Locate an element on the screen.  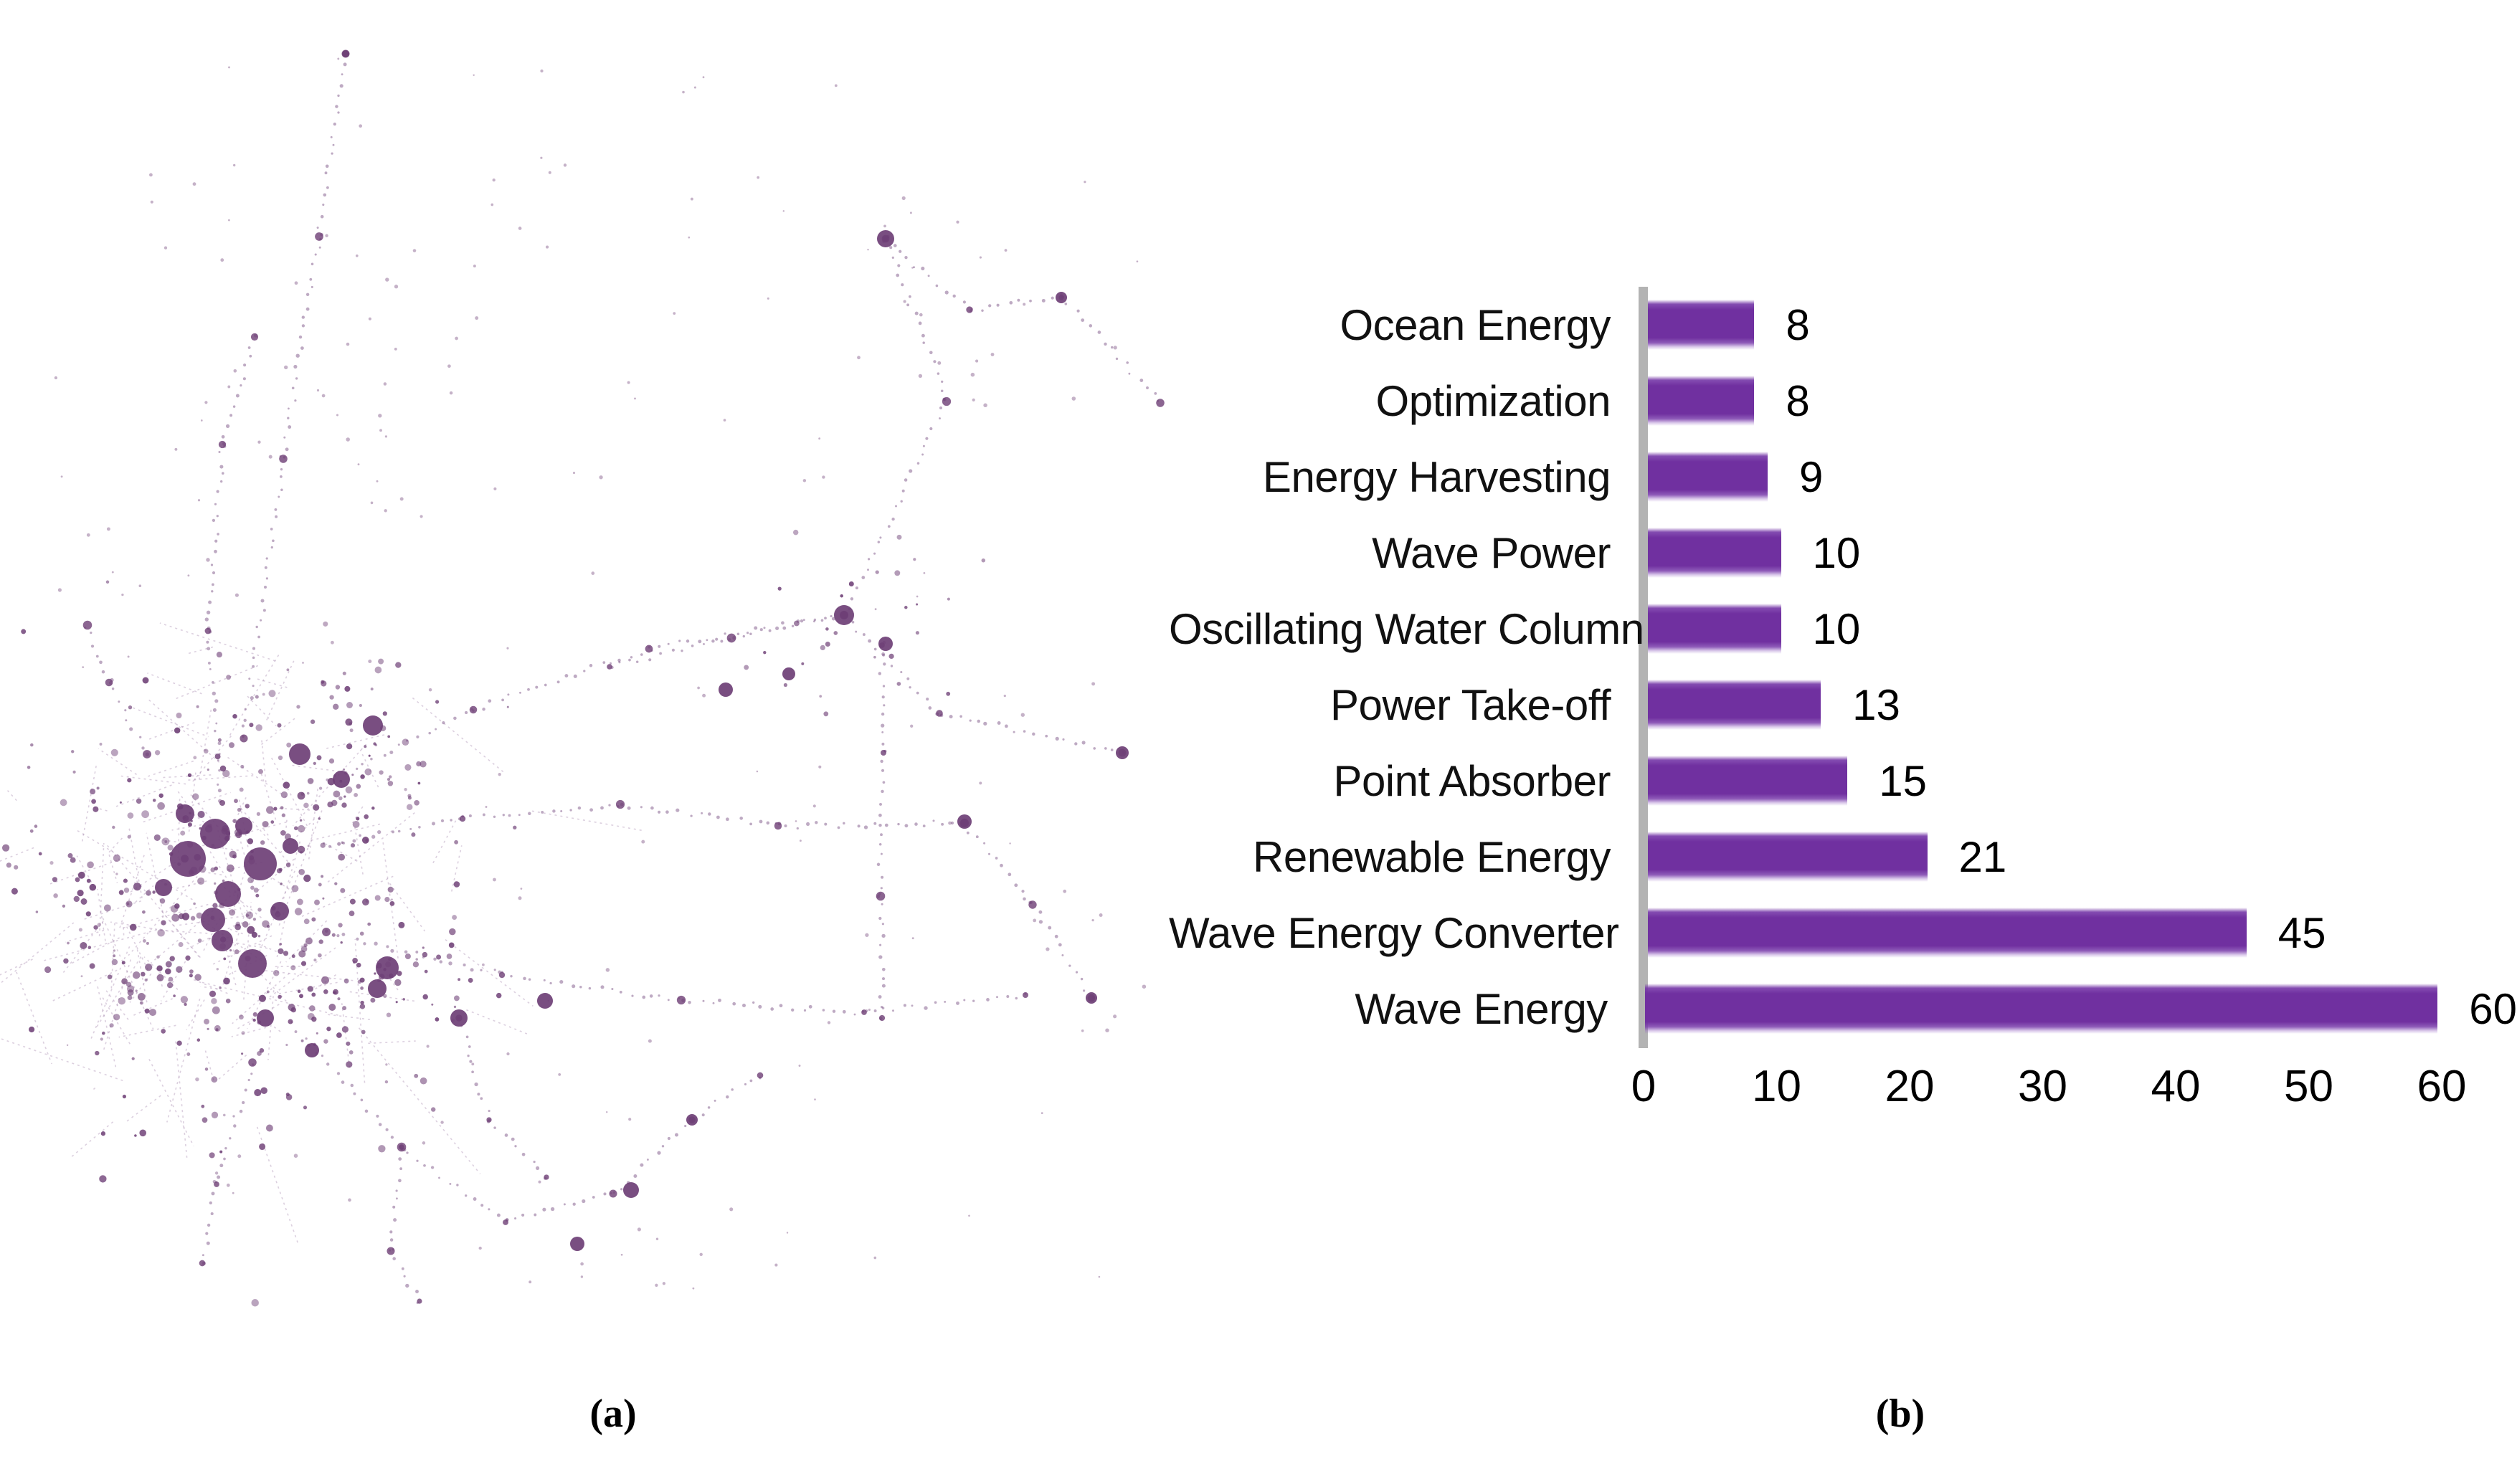
value-label: 8 is located at coordinates (1798, 400).